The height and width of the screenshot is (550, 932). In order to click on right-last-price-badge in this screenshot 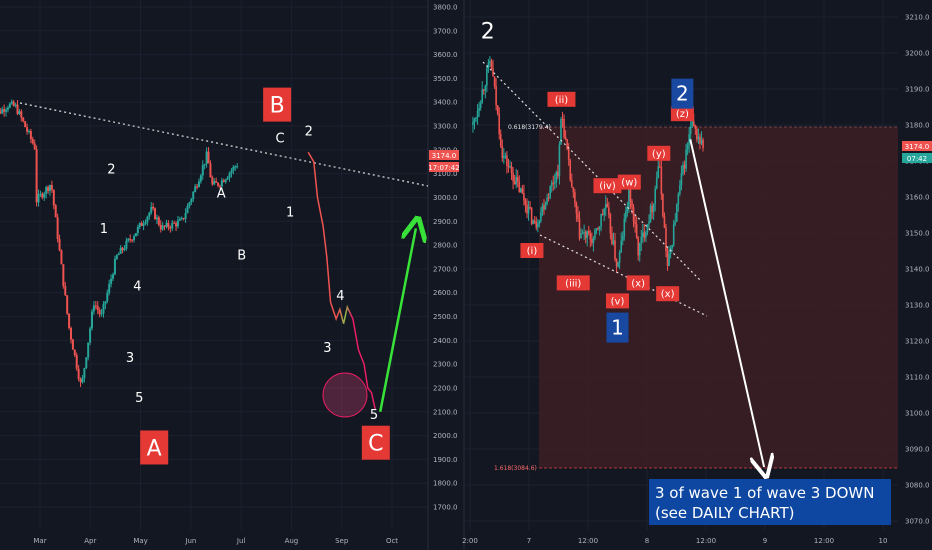, I will do `click(917, 146)`.